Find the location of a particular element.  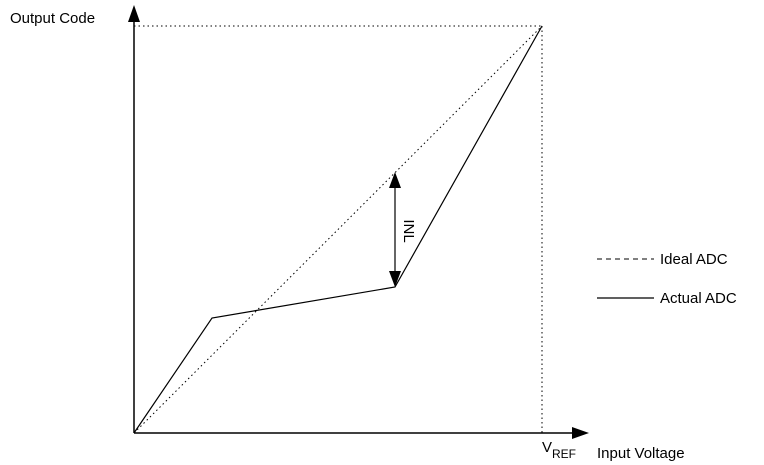

vref-label-sub: REF is located at coordinates (564, 454).